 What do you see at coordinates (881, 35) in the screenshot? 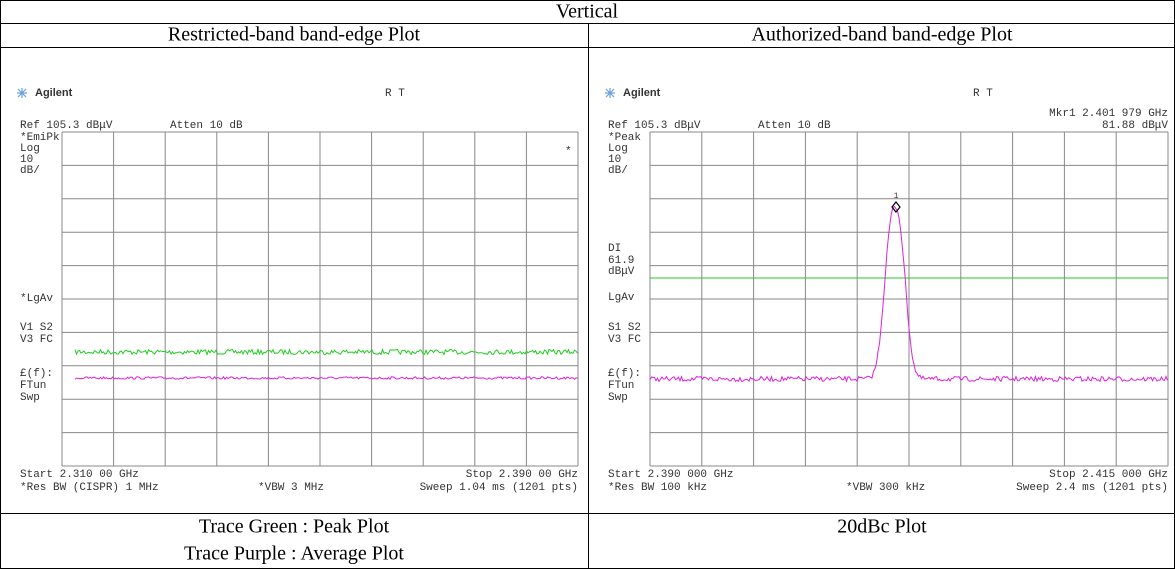
I see `column-header: Authorized-band band-edge Plot` at bounding box center [881, 35].